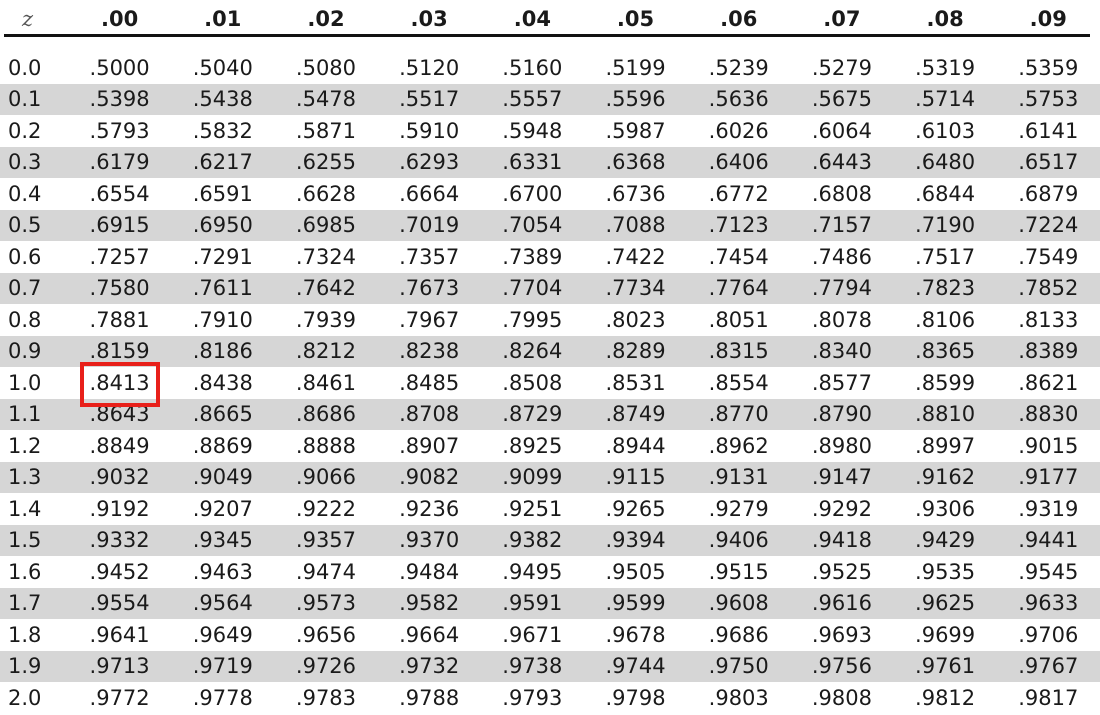  I want to click on column-header: .05, so click(635, 19).